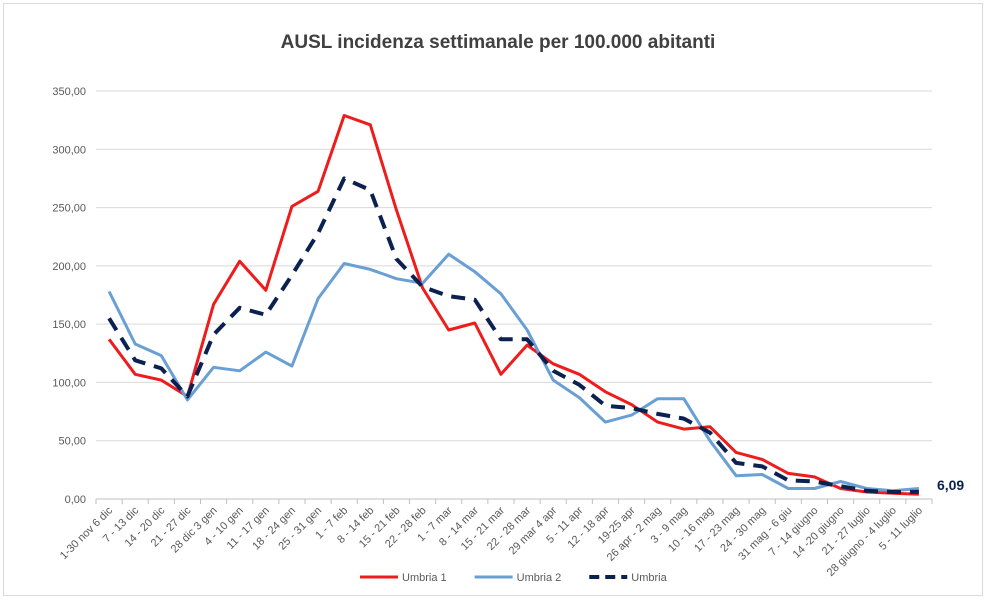  Describe the element at coordinates (69, 150) in the screenshot. I see `y-tick-label: 300,00` at that location.